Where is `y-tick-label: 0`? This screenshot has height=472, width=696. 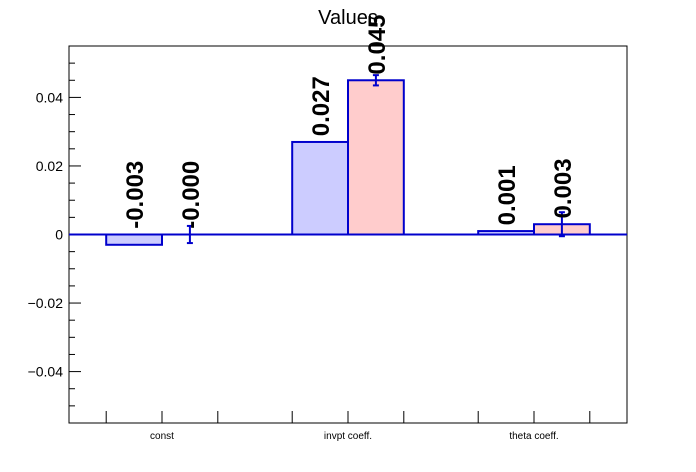 y-tick-label: 0 is located at coordinates (59, 235).